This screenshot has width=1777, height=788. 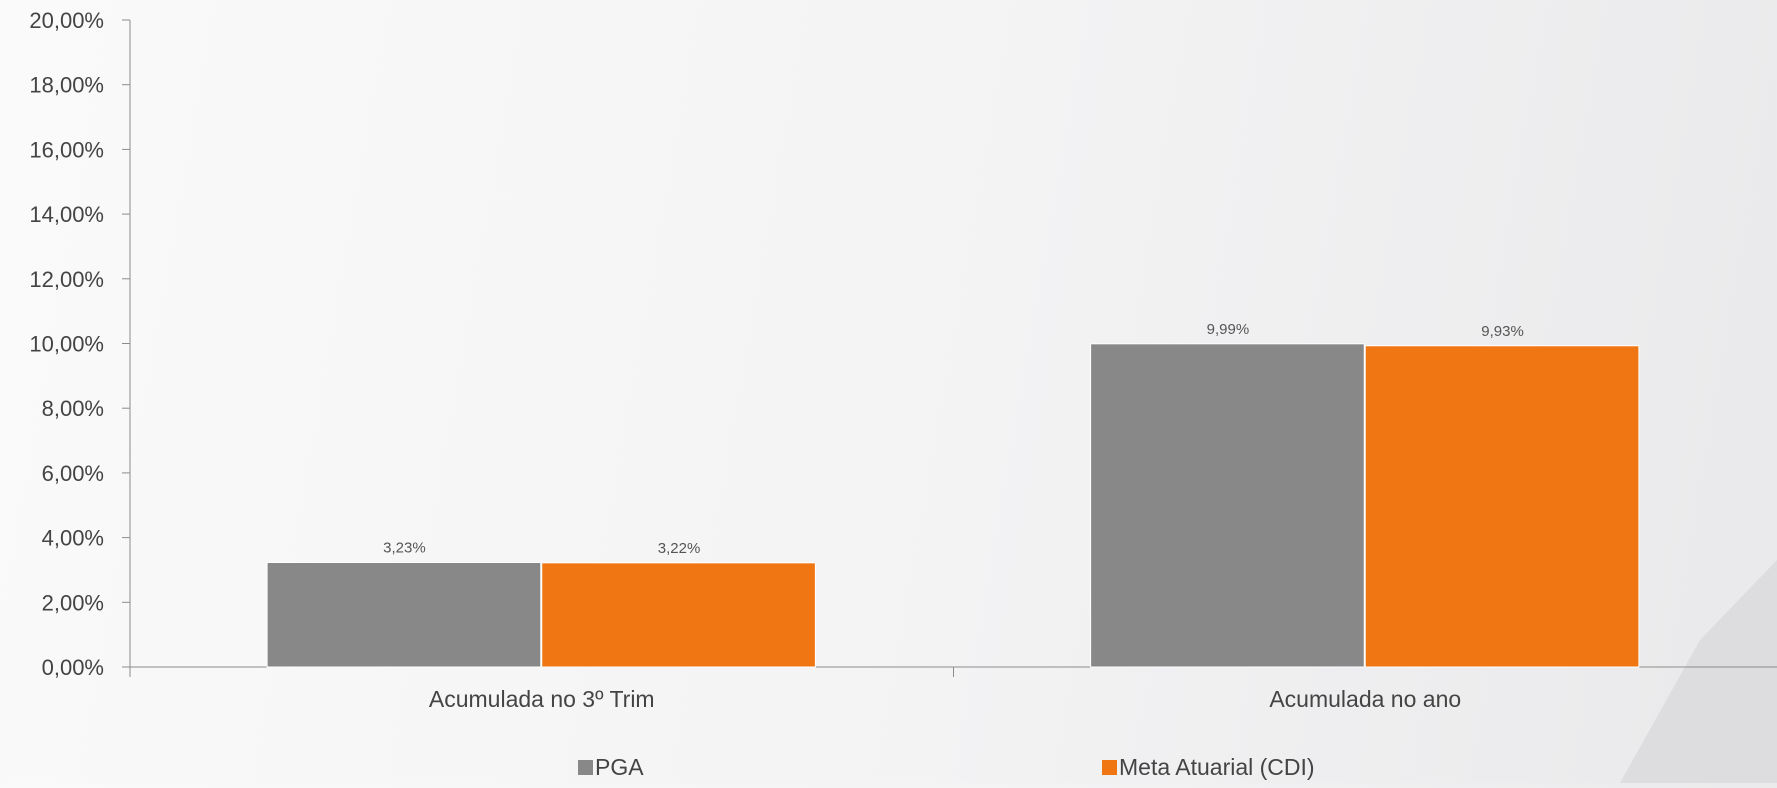 What do you see at coordinates (1365, 699) in the screenshot?
I see `x-category-label: Acumulada no ano` at bounding box center [1365, 699].